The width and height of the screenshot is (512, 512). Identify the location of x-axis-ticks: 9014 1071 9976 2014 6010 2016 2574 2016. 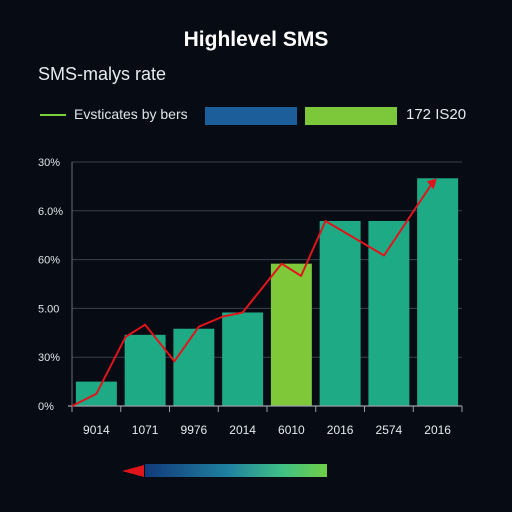
(267, 430).